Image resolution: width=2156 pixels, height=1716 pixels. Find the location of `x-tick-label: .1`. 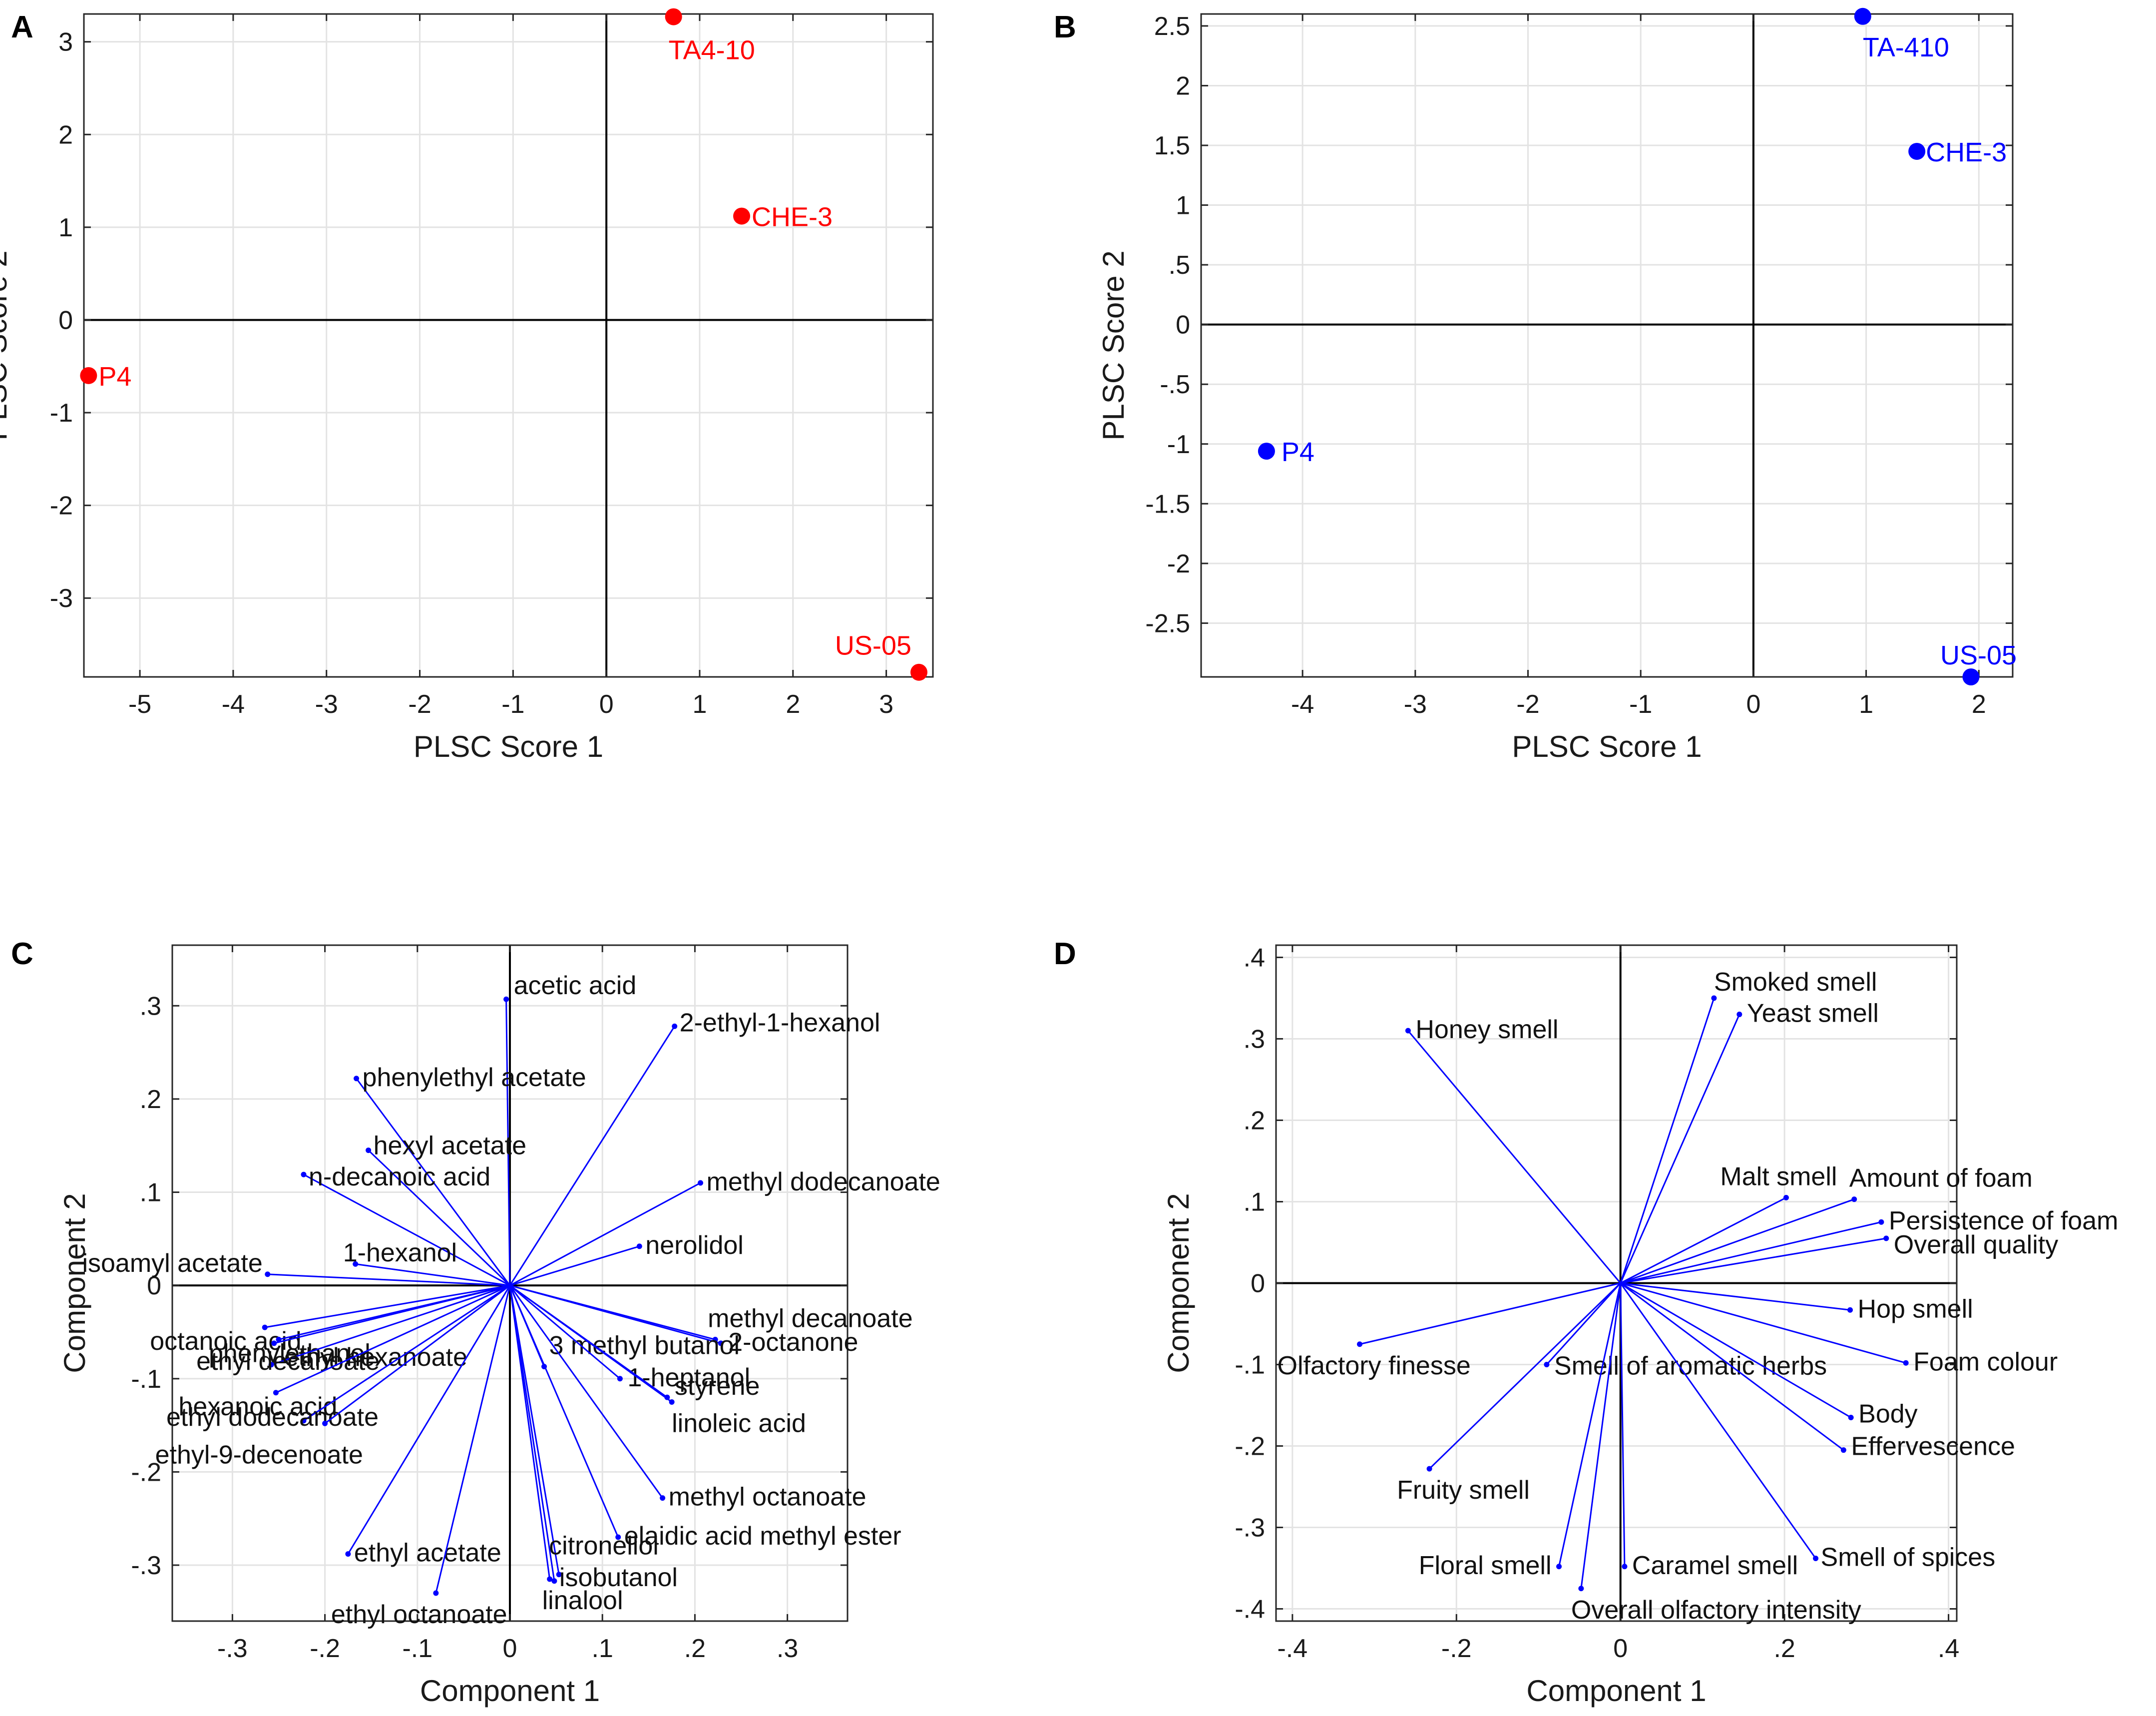

x-tick-label: .1 is located at coordinates (602, 1648).